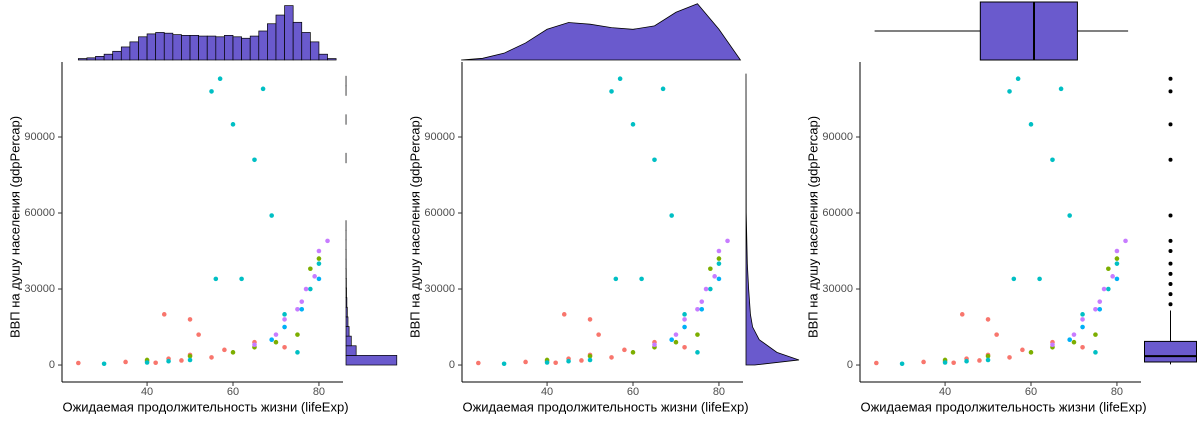 This screenshot has width=1200, height=422. What do you see at coordinates (945, 392) in the screenshot?
I see `x-tick-label: 40` at bounding box center [945, 392].